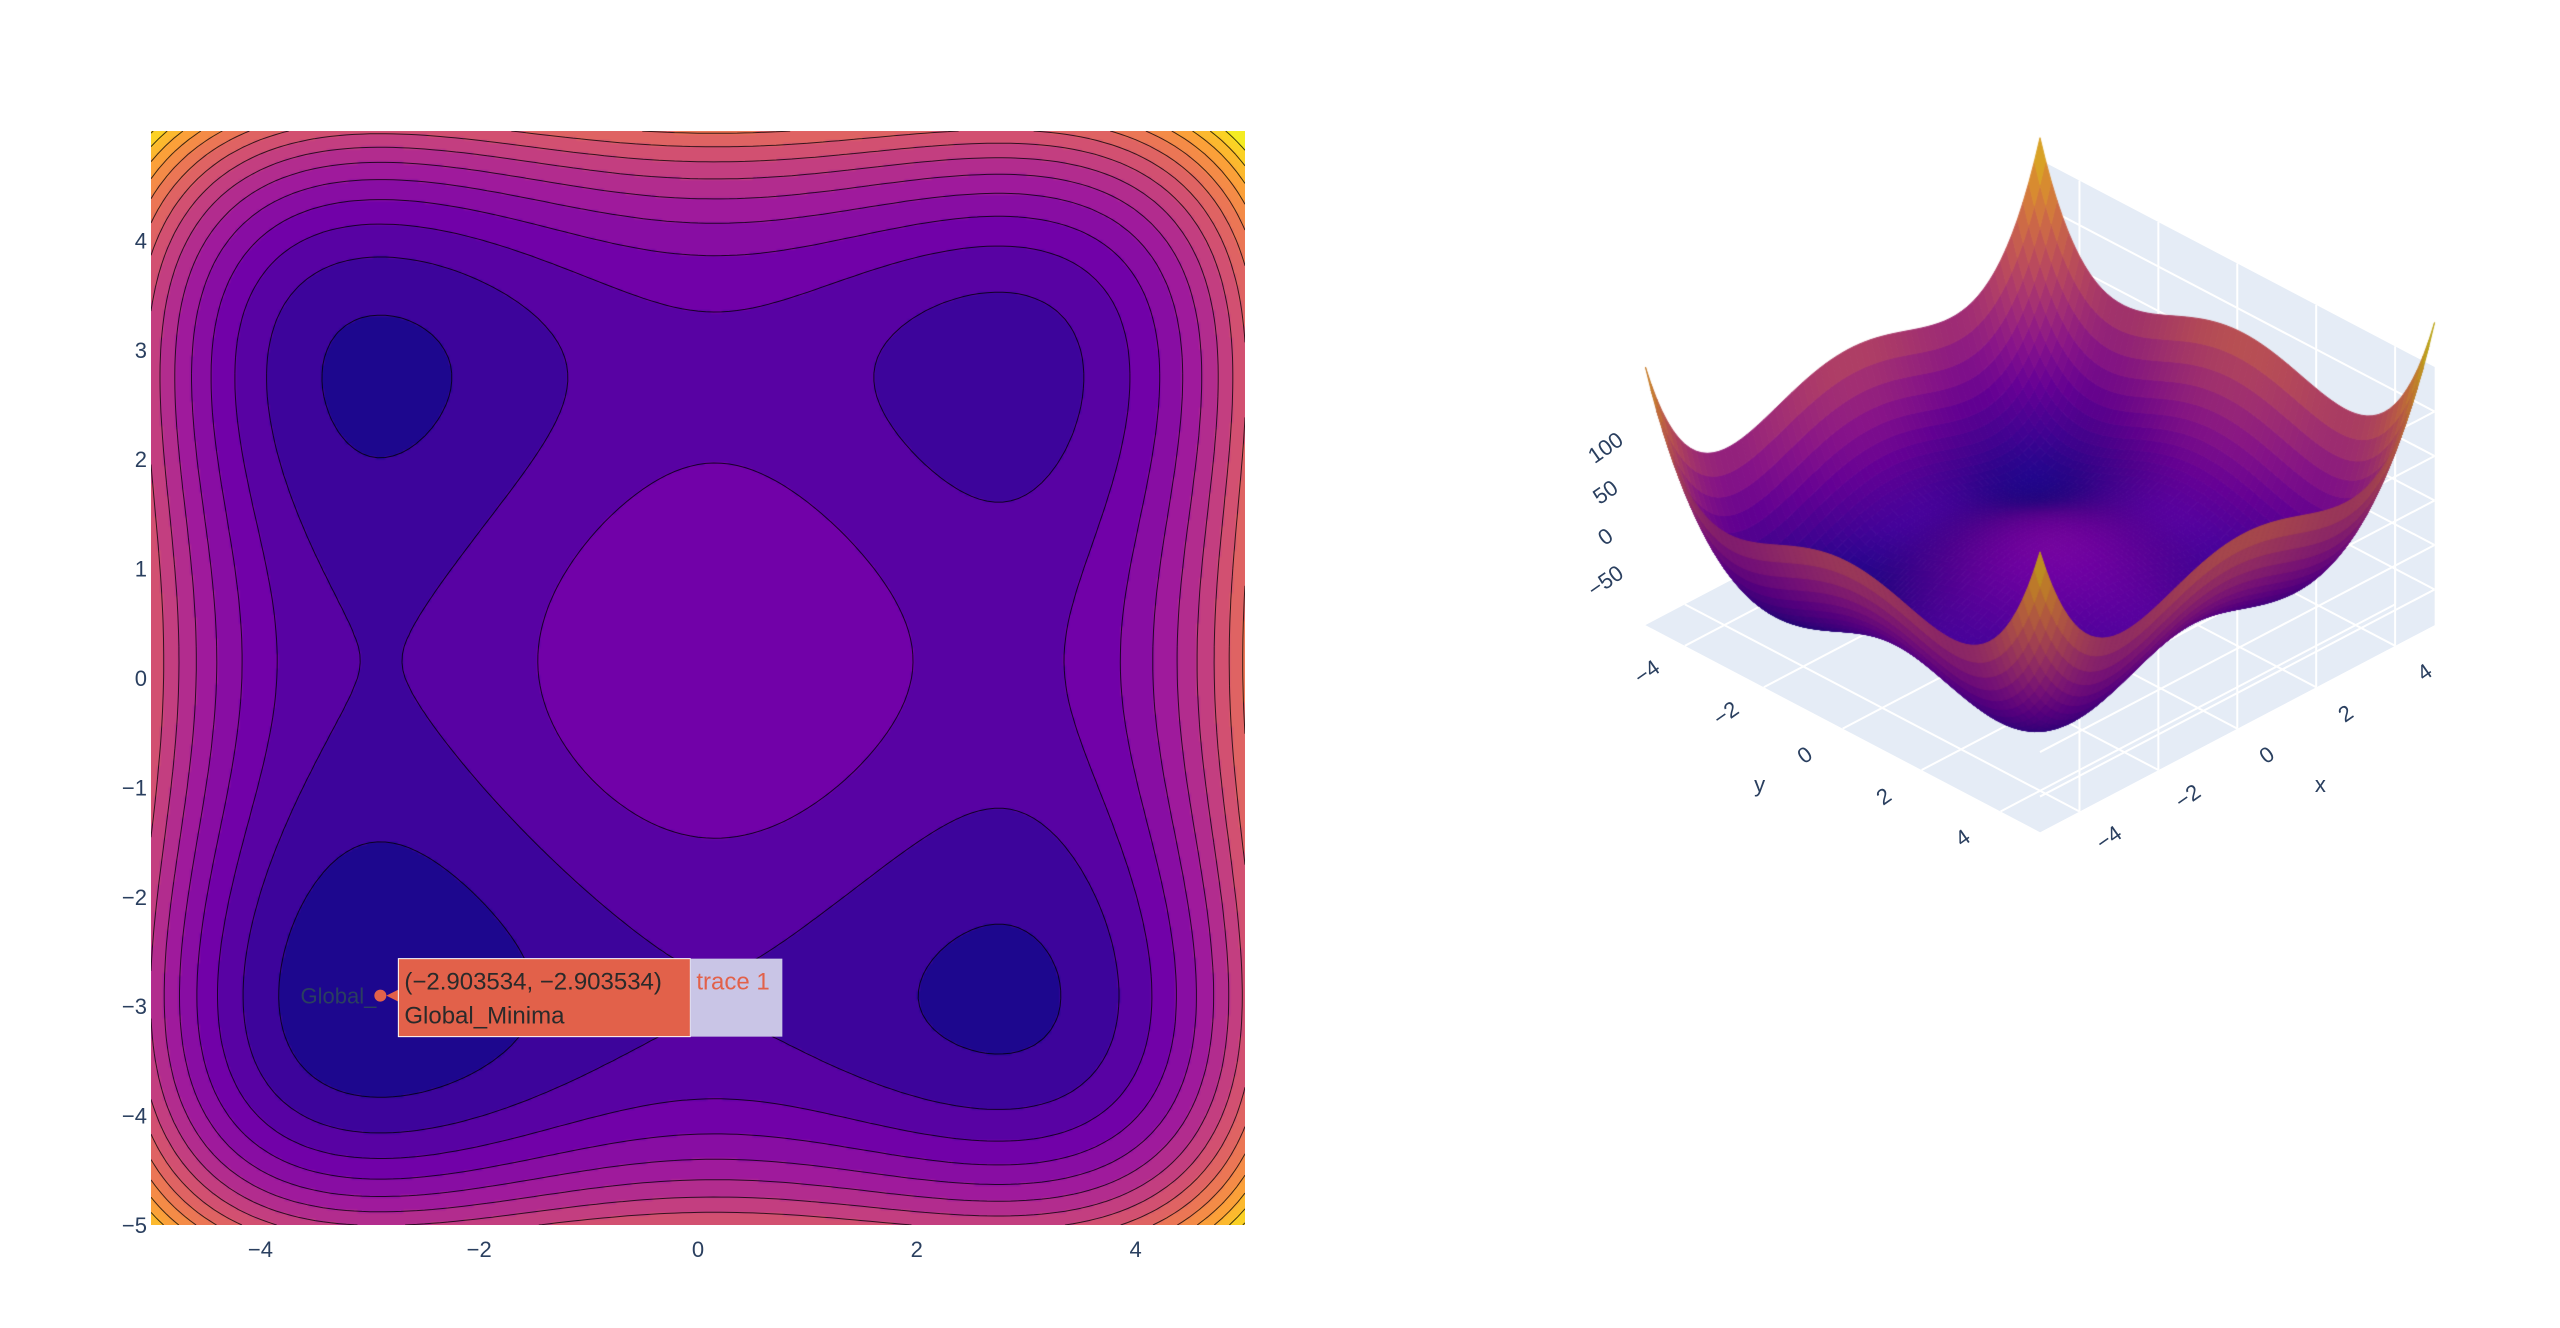 This screenshot has height=1328, width=2560. I want to click on x-tick-label: −2, so click(479, 1249).